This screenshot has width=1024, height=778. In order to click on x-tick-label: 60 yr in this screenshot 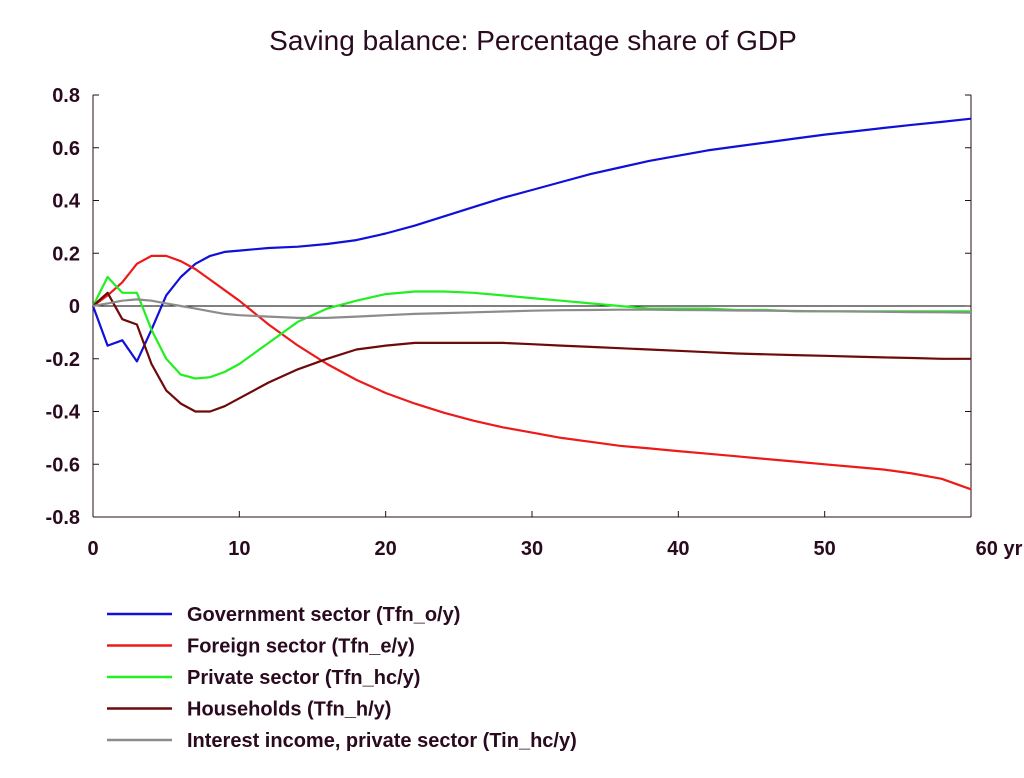, I will do `click(999, 549)`.